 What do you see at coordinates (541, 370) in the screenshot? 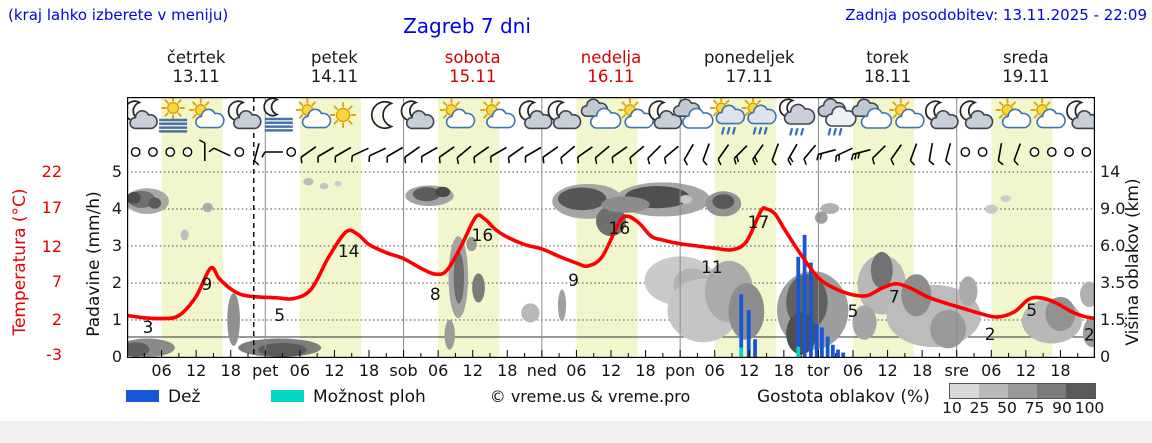
I see `time-label: ned` at bounding box center [541, 370].